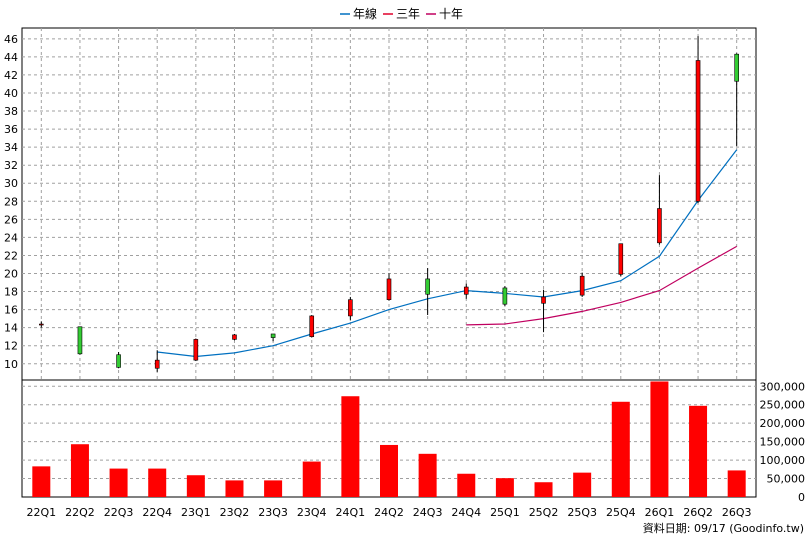 The image size is (808, 540). What do you see at coordinates (428, 512) in the screenshot?
I see `x-tick-label: 24Q3` at bounding box center [428, 512].